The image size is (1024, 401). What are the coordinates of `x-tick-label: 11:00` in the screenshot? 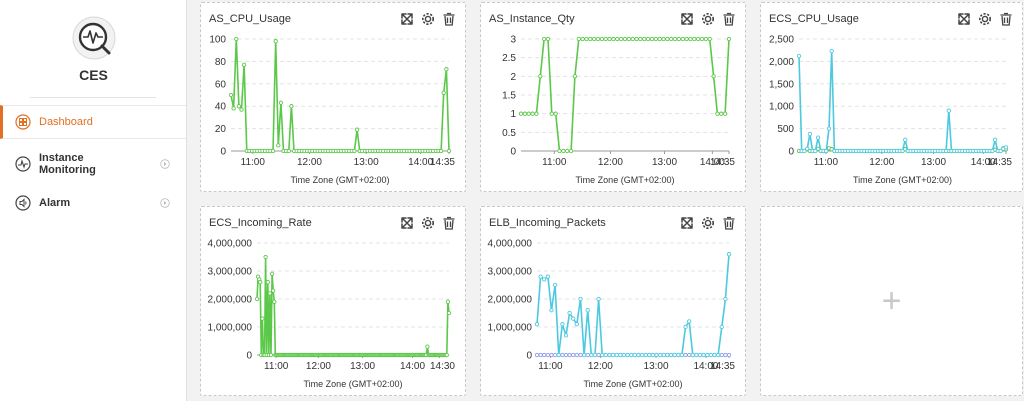 It's located at (253, 162).